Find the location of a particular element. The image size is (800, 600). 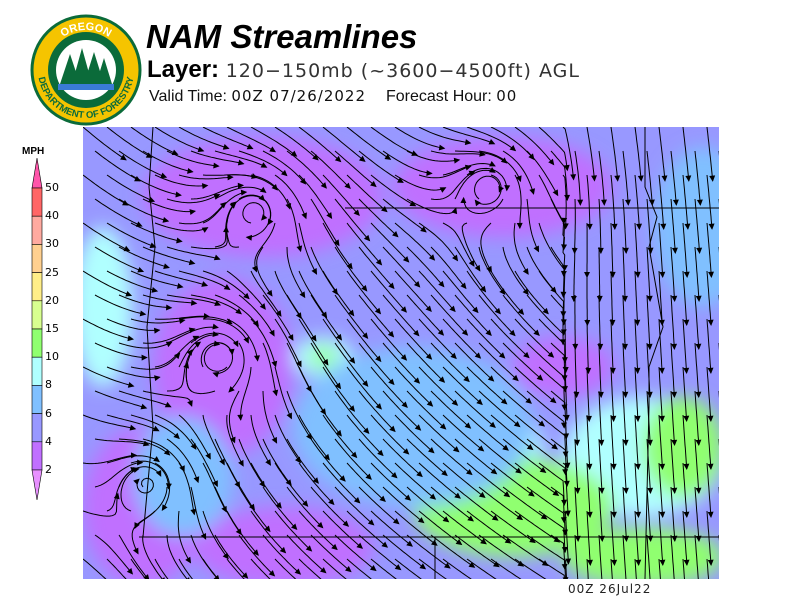

legend-arrow-above is located at coordinates (37, 173).